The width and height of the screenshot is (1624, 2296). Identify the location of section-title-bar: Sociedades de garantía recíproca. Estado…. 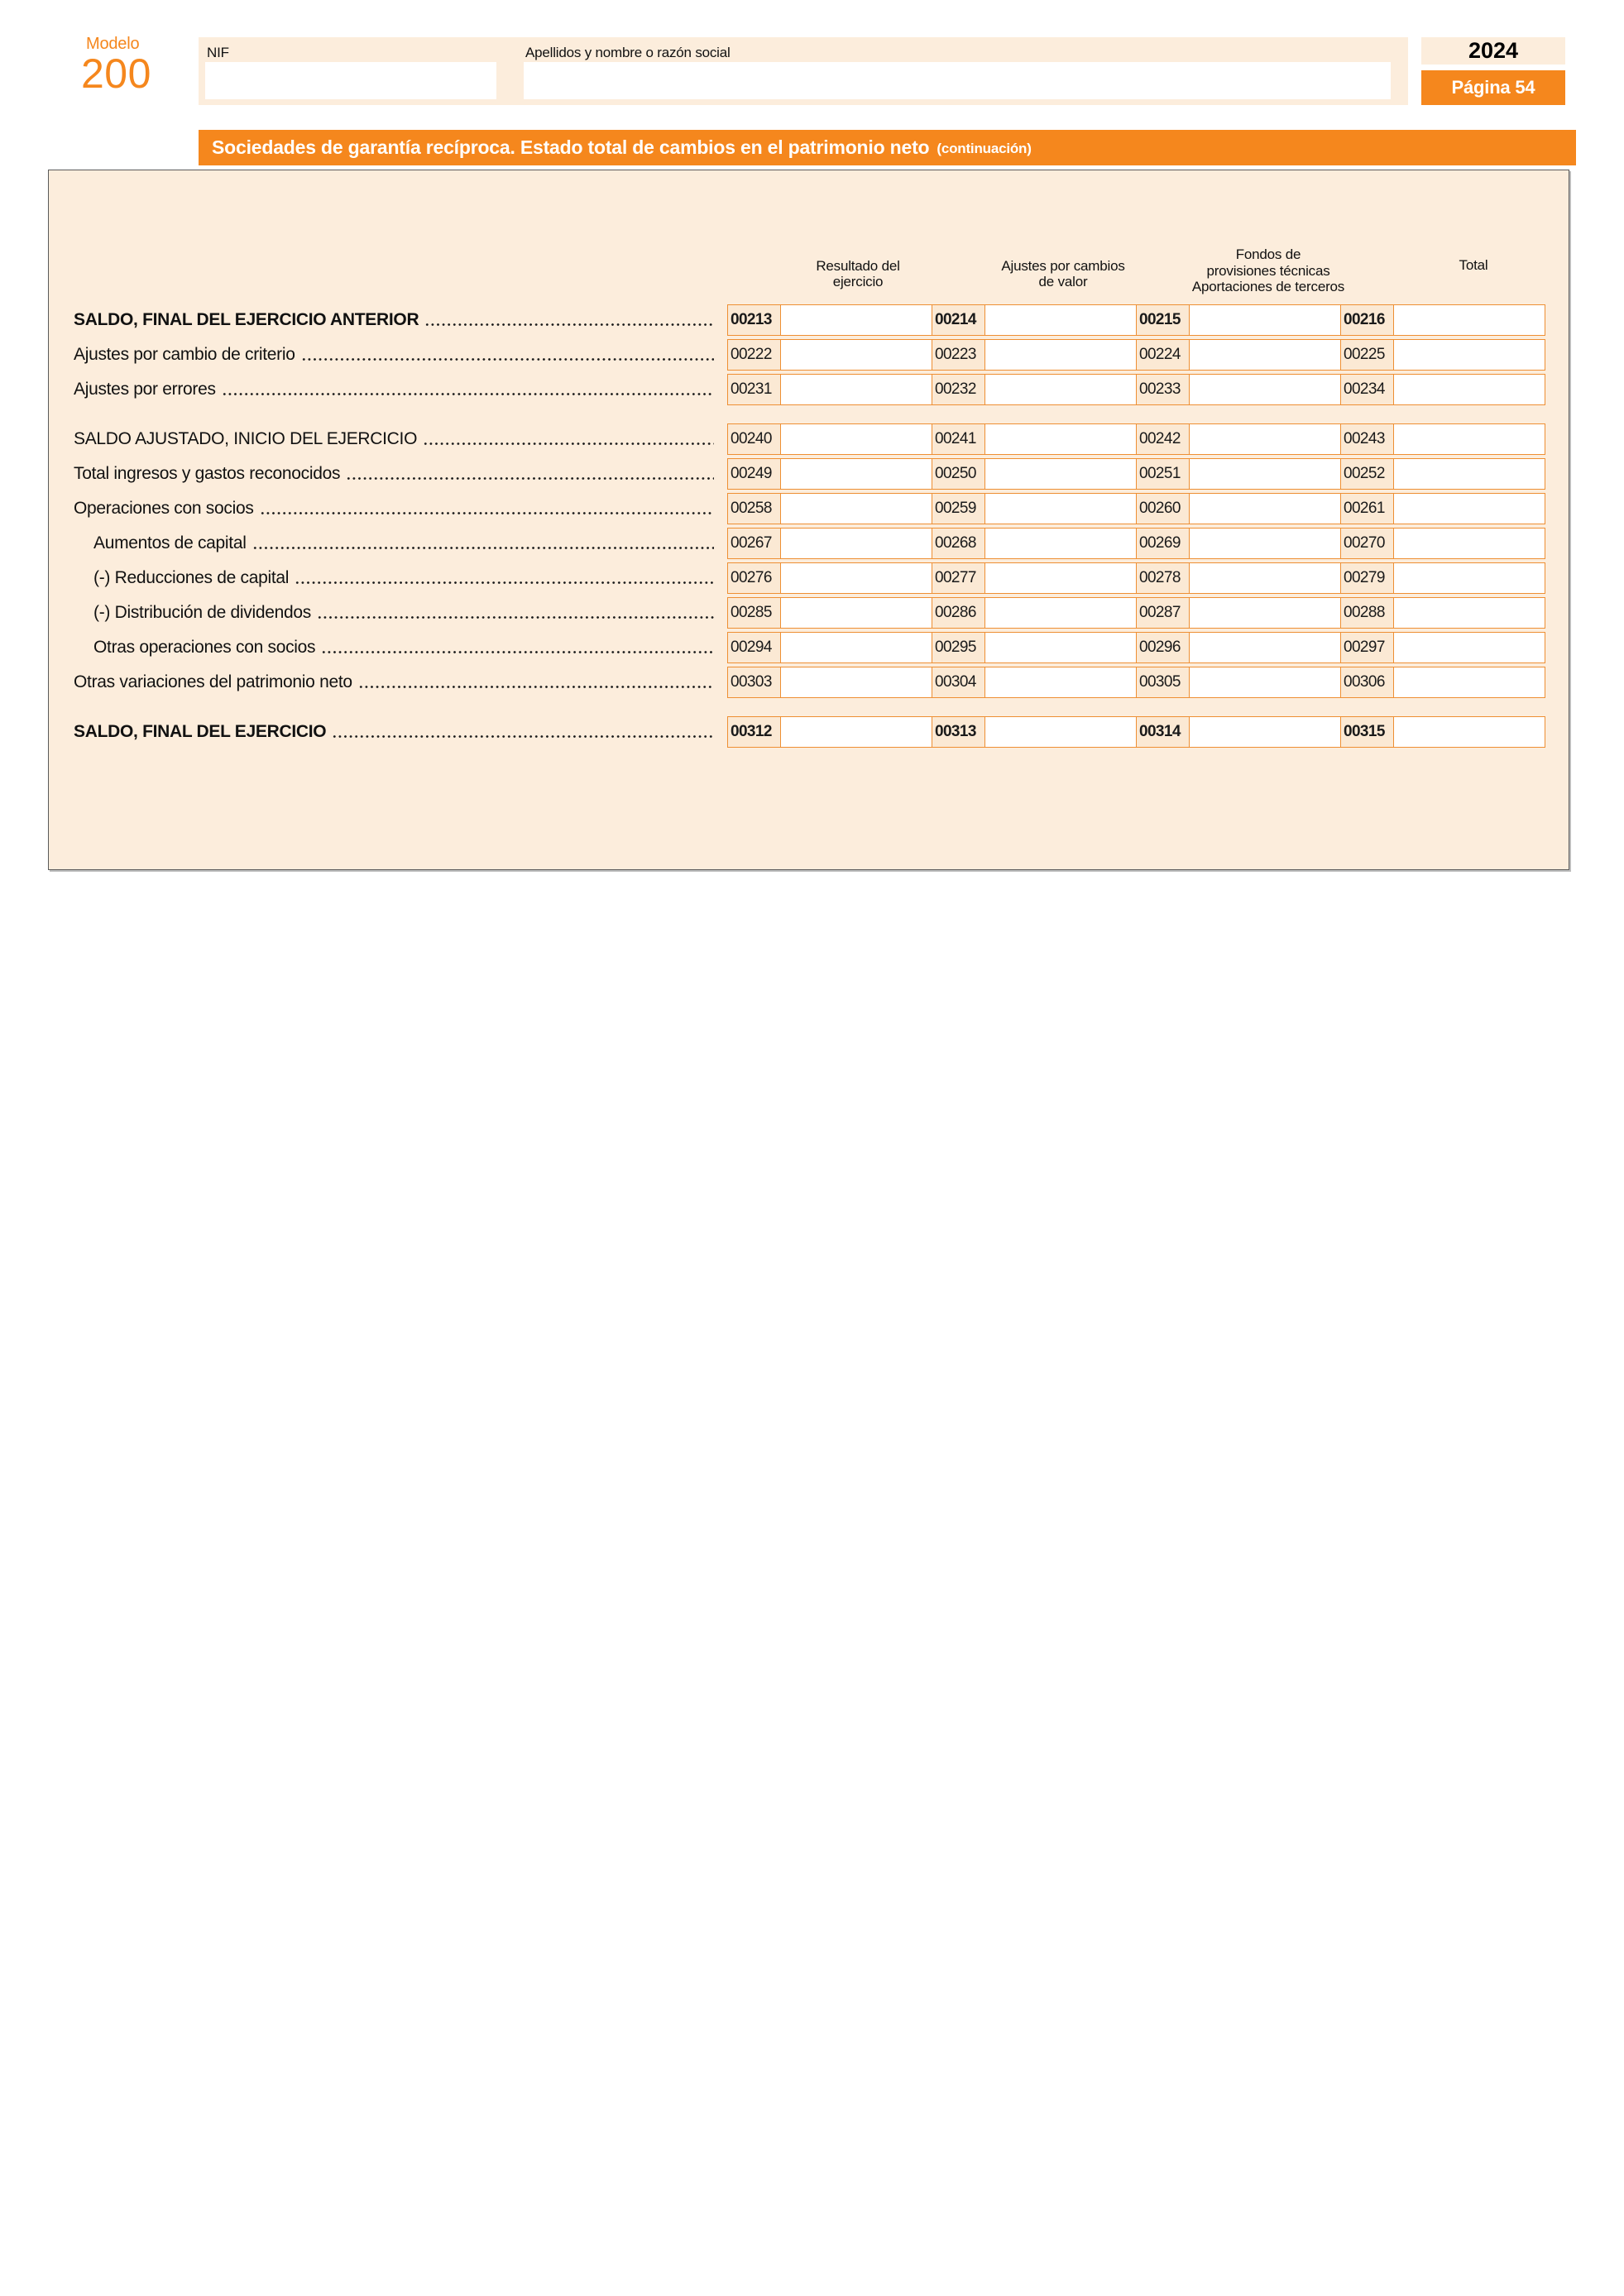
(887, 147).